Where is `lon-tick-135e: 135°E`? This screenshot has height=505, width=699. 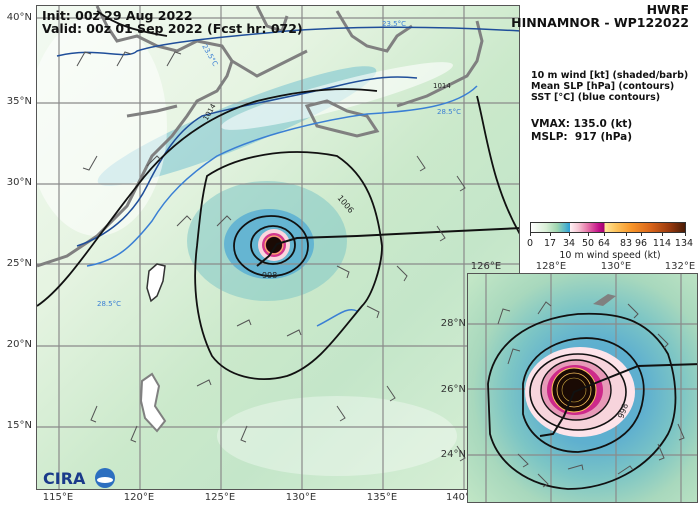
lon-tick-135e: 135°E is located at coordinates (382, 497).